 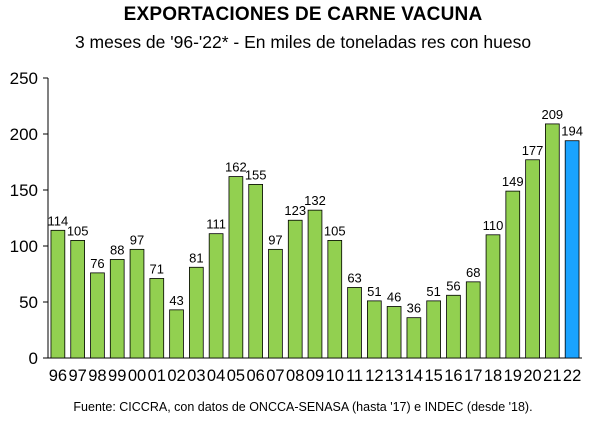 What do you see at coordinates (532, 376) in the screenshot?
I see `x-tick-label: 20` at bounding box center [532, 376].